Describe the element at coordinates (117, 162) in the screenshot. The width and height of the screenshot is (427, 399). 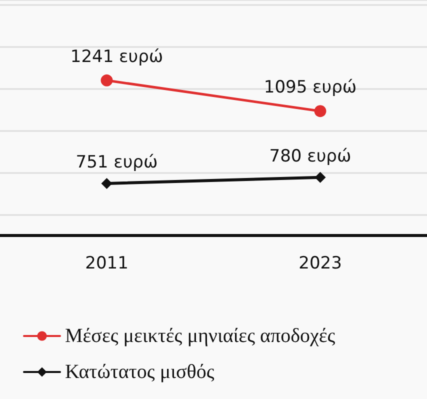
I see `data-label: 751 ευρώ` at that location.